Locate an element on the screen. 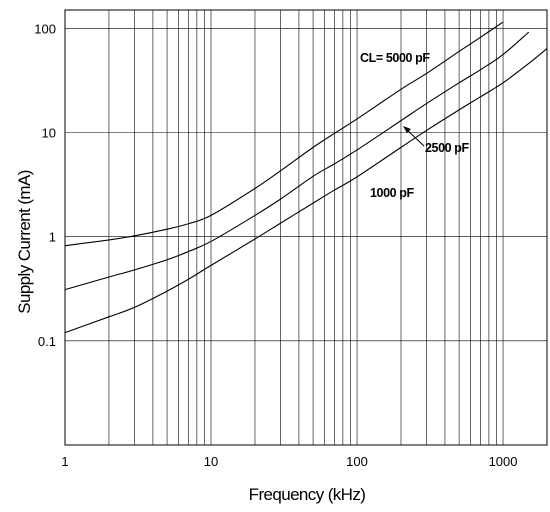 The height and width of the screenshot is (512, 550). annotation-1000pf: 1000 pF is located at coordinates (392, 193).